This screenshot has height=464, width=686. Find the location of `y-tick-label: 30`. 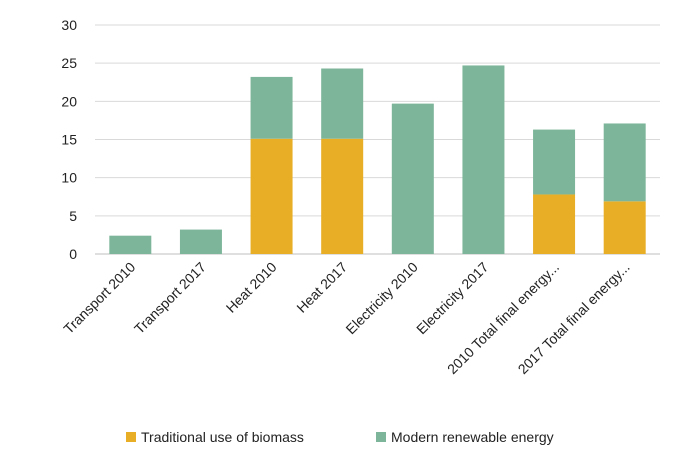

y-tick-label: 30 is located at coordinates (69, 25).